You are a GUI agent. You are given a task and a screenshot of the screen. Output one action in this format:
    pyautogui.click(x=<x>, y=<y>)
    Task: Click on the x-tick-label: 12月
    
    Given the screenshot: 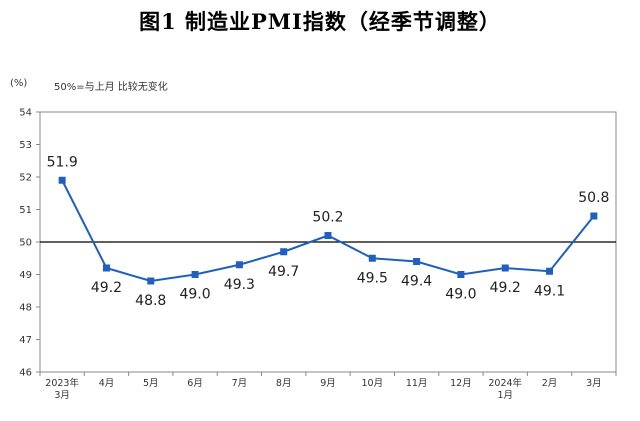 What is the action you would take?
    pyautogui.click(x=461, y=383)
    